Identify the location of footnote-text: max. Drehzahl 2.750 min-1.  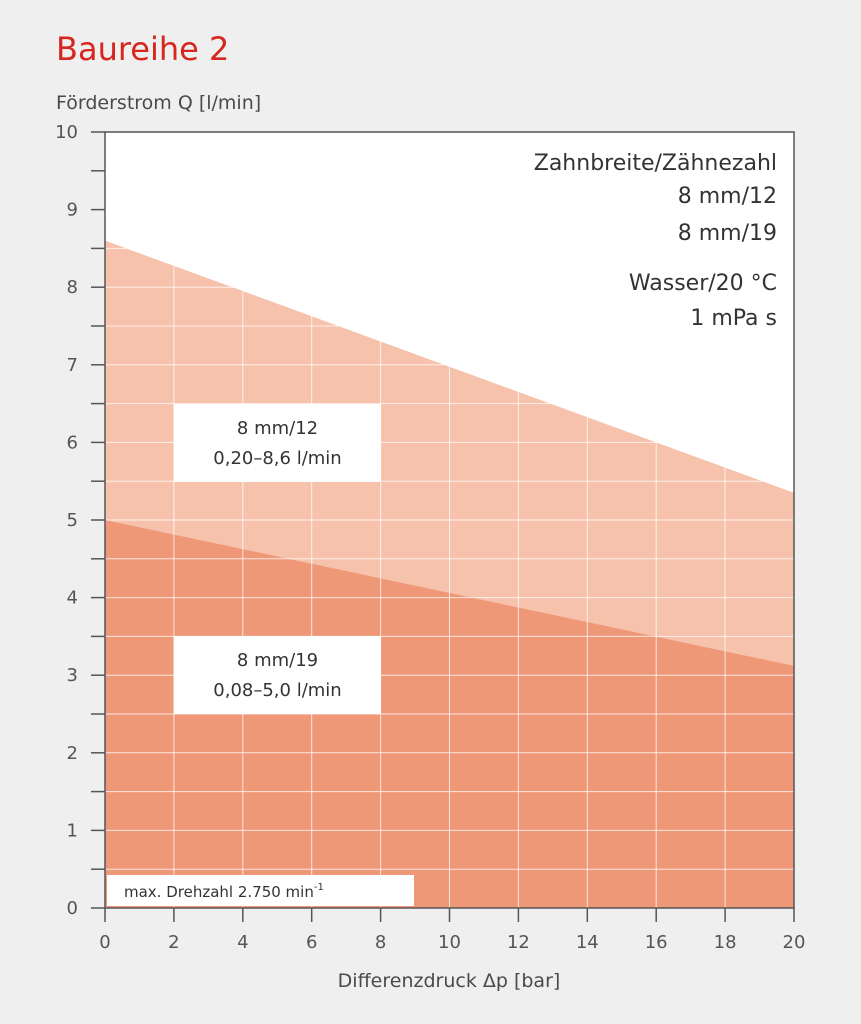
(224, 891).